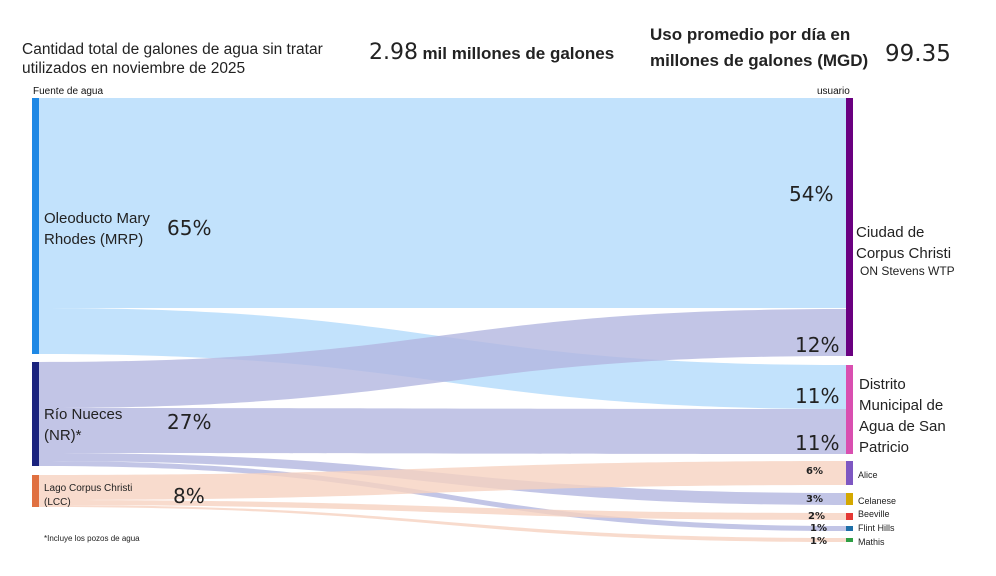  What do you see at coordinates (849, 473) in the screenshot?
I see `target-node-al` at bounding box center [849, 473].